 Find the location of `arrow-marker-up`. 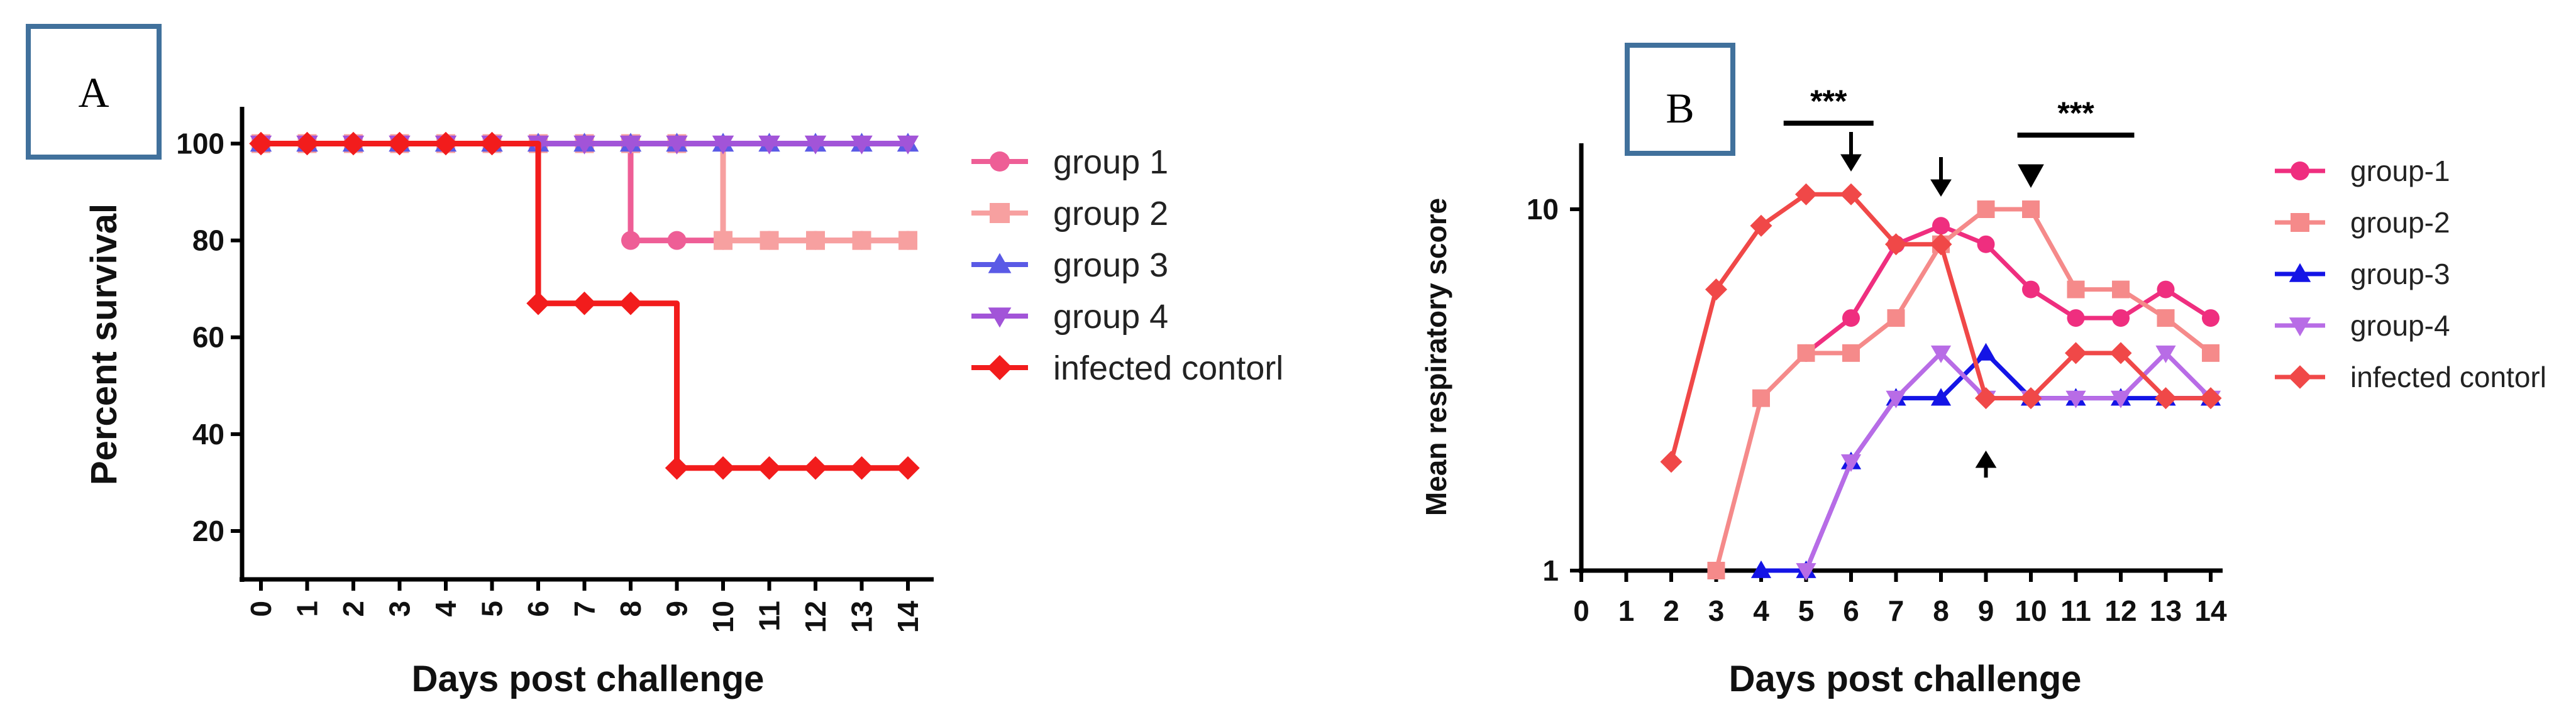

arrow-marker-up is located at coordinates (1986, 464).